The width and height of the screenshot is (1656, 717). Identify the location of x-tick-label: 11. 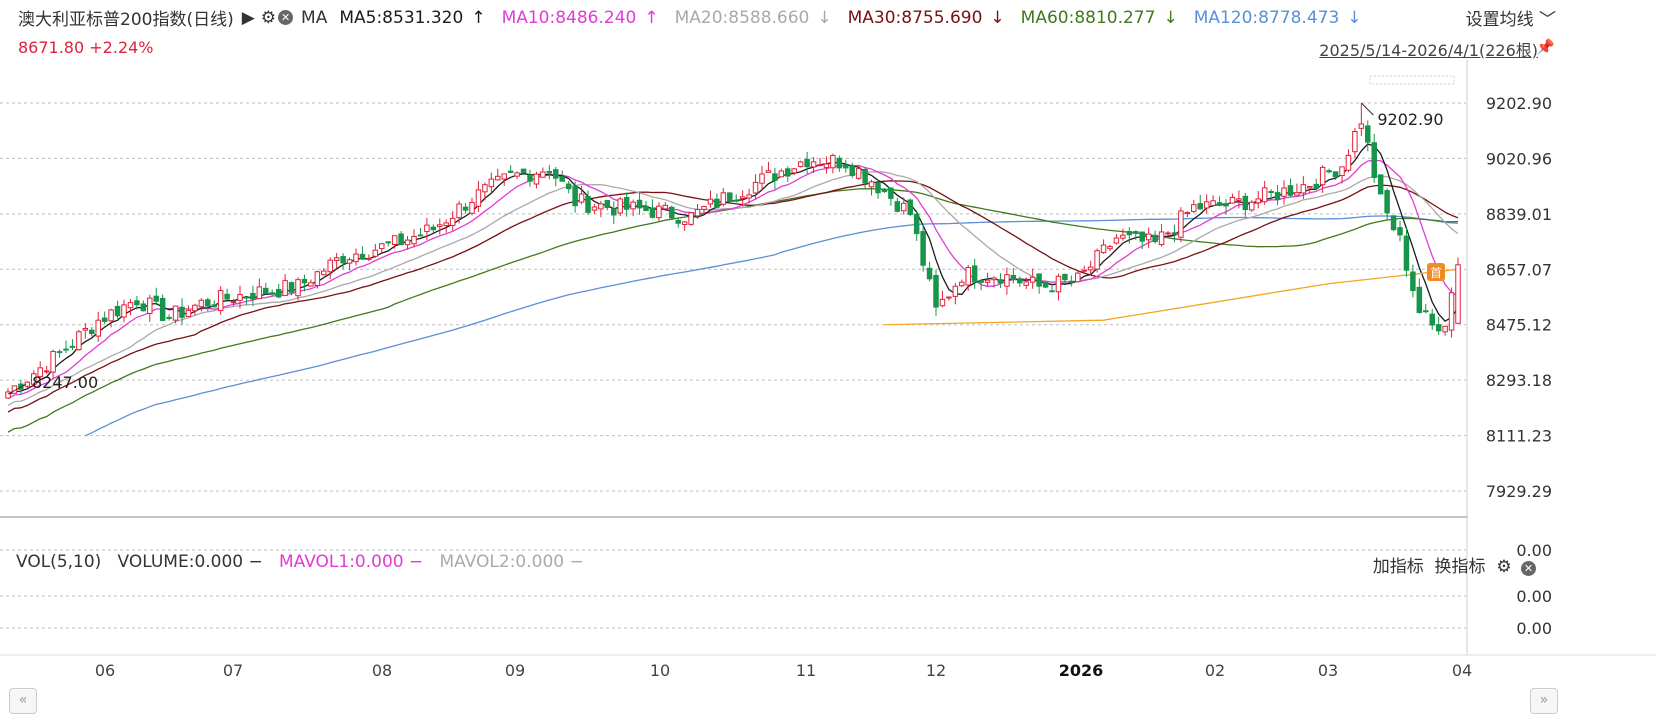
(806, 670).